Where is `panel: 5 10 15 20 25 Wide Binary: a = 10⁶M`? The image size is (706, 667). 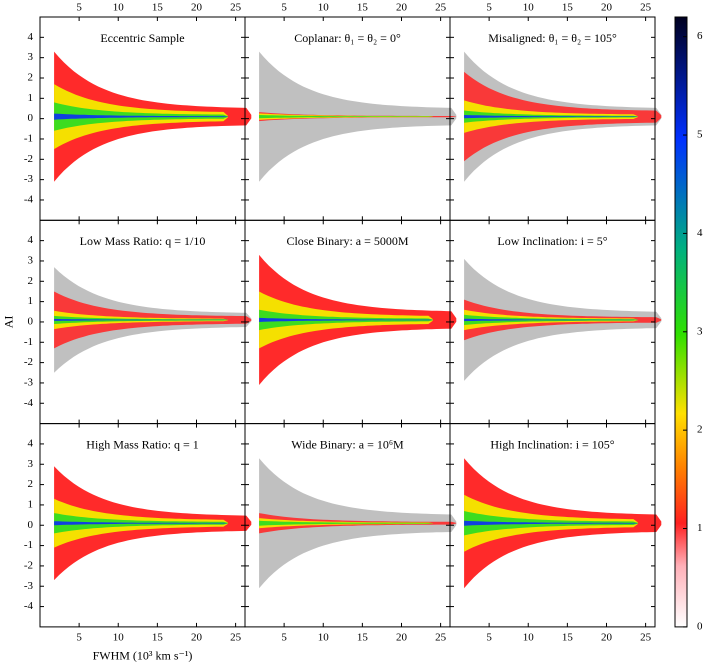 panel: 5 10 15 20 25 Wide Binary: a = 10⁶M is located at coordinates (350, 533).